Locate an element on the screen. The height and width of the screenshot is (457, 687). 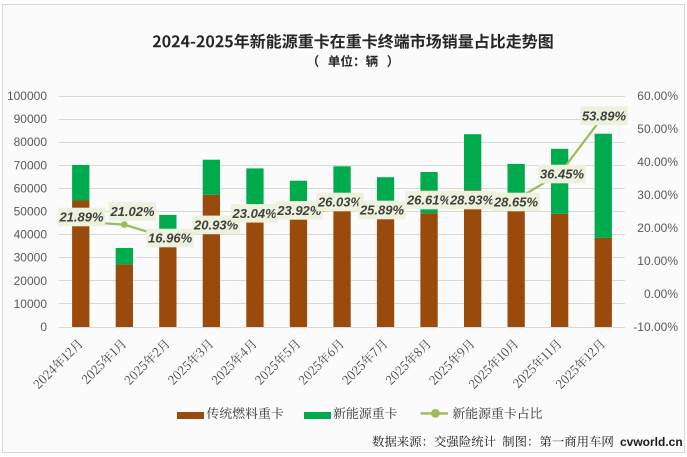
svg-text: 21.02% is located at coordinates (132, 211).